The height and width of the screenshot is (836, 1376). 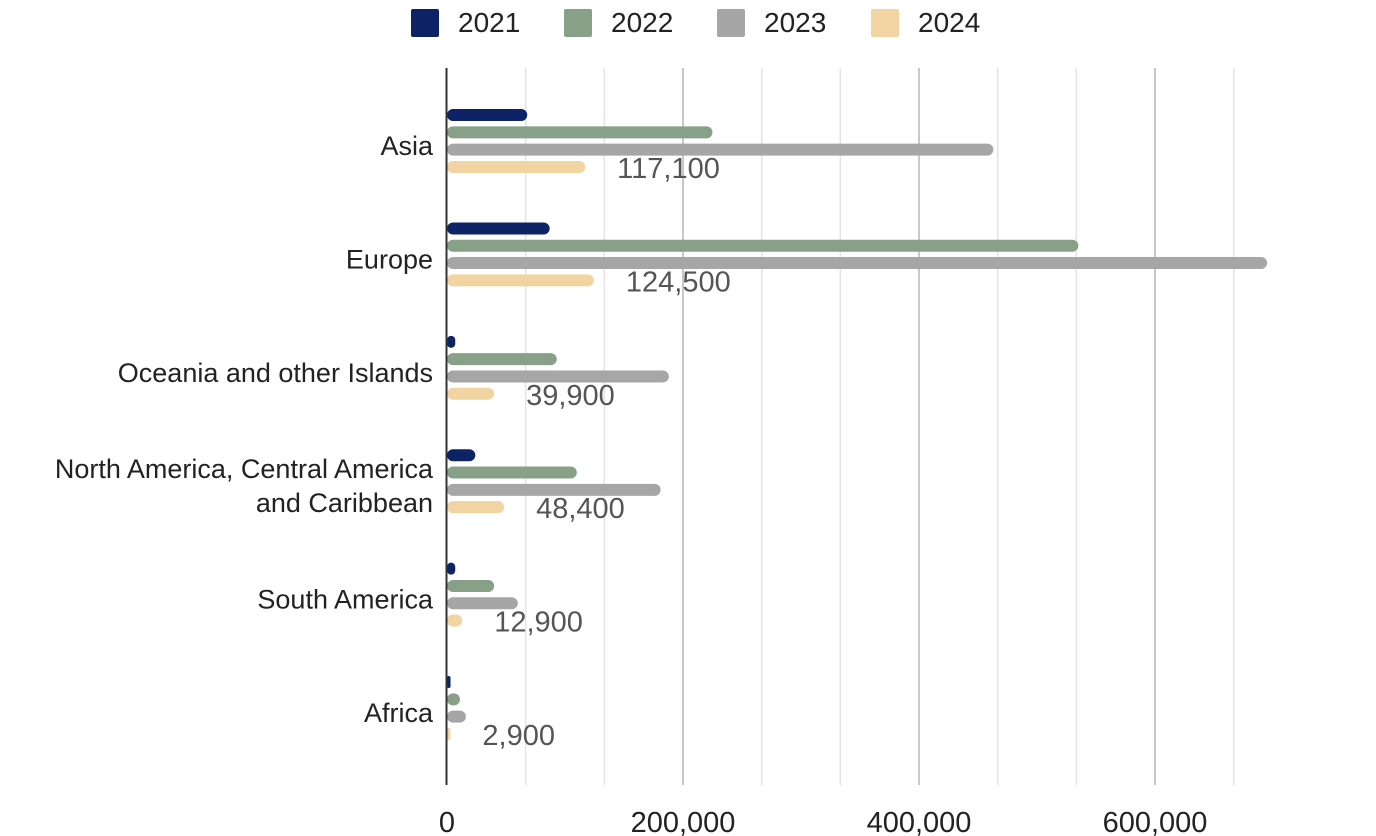 What do you see at coordinates (823, 821) in the screenshot?
I see `x-tick-labels: 0 200,000 400,000 600,000` at bounding box center [823, 821].